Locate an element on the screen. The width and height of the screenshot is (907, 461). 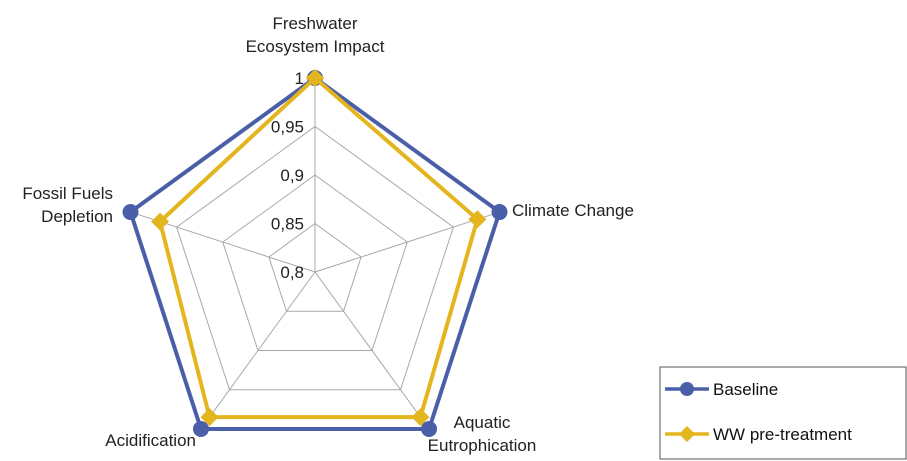
legend-box is located at coordinates (783, 413).